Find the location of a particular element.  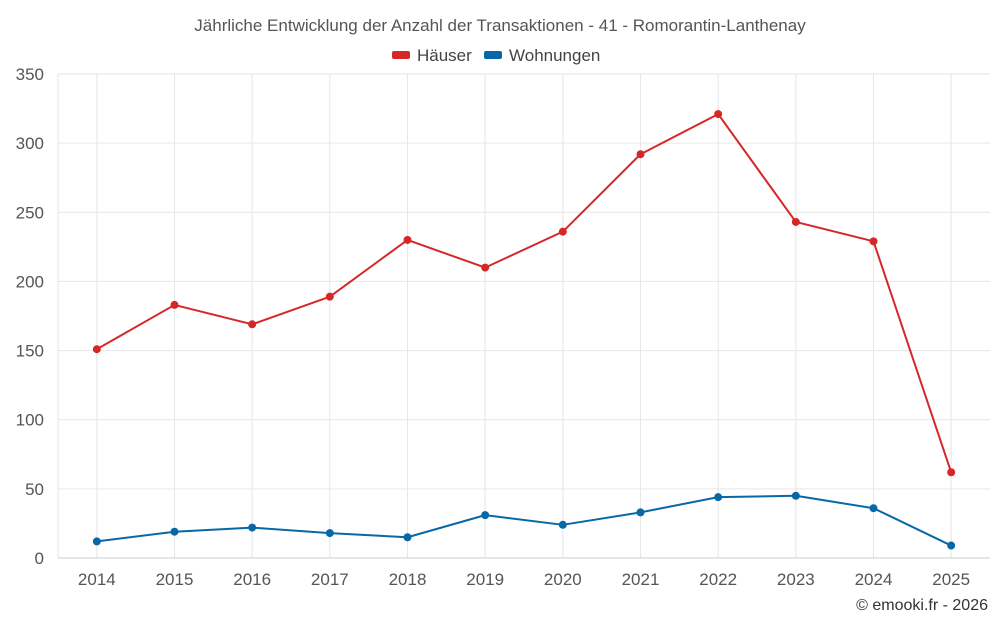

x-tick-label: 2021 is located at coordinates (641, 579).